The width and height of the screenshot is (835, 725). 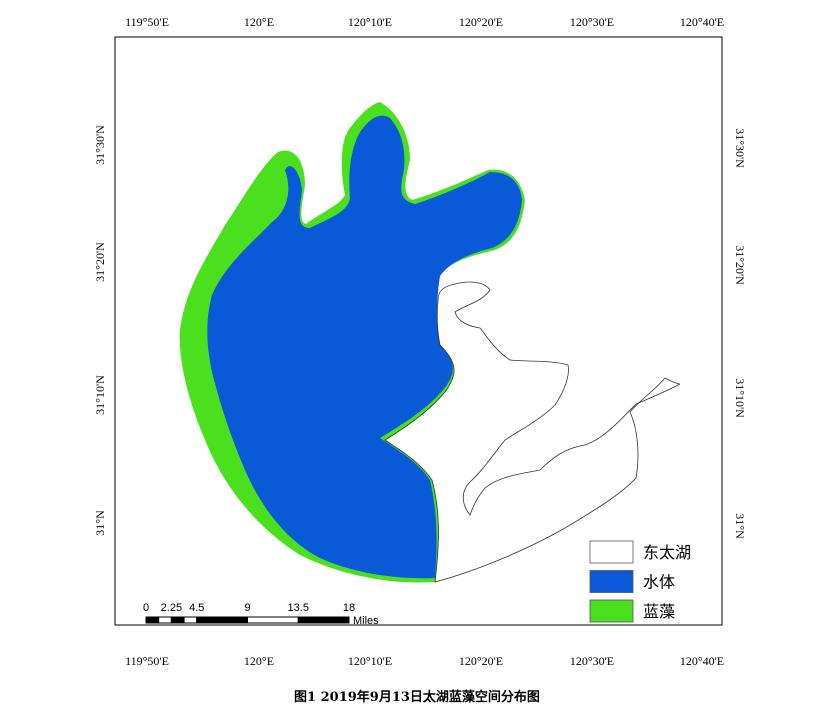 What do you see at coordinates (659, 582) in the screenshot?
I see `legend-label: 水体` at bounding box center [659, 582].